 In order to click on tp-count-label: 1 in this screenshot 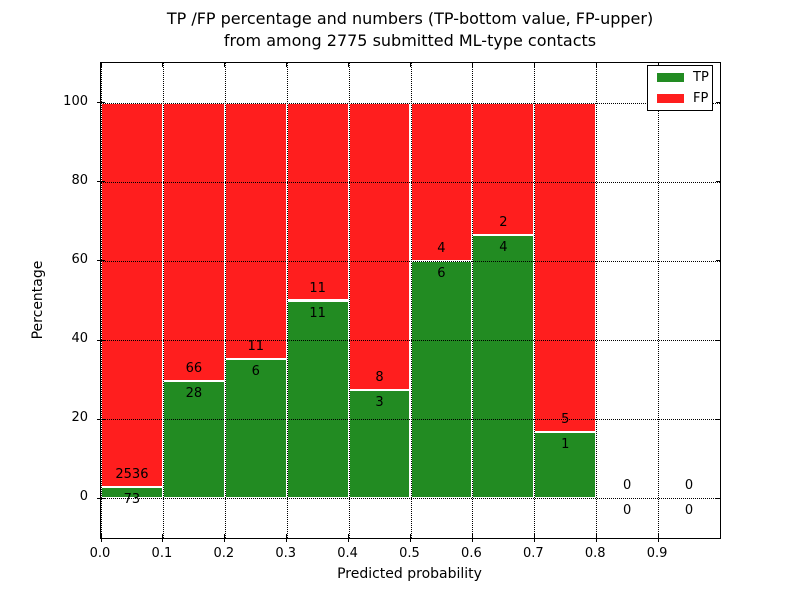, I will do `click(565, 445)`.